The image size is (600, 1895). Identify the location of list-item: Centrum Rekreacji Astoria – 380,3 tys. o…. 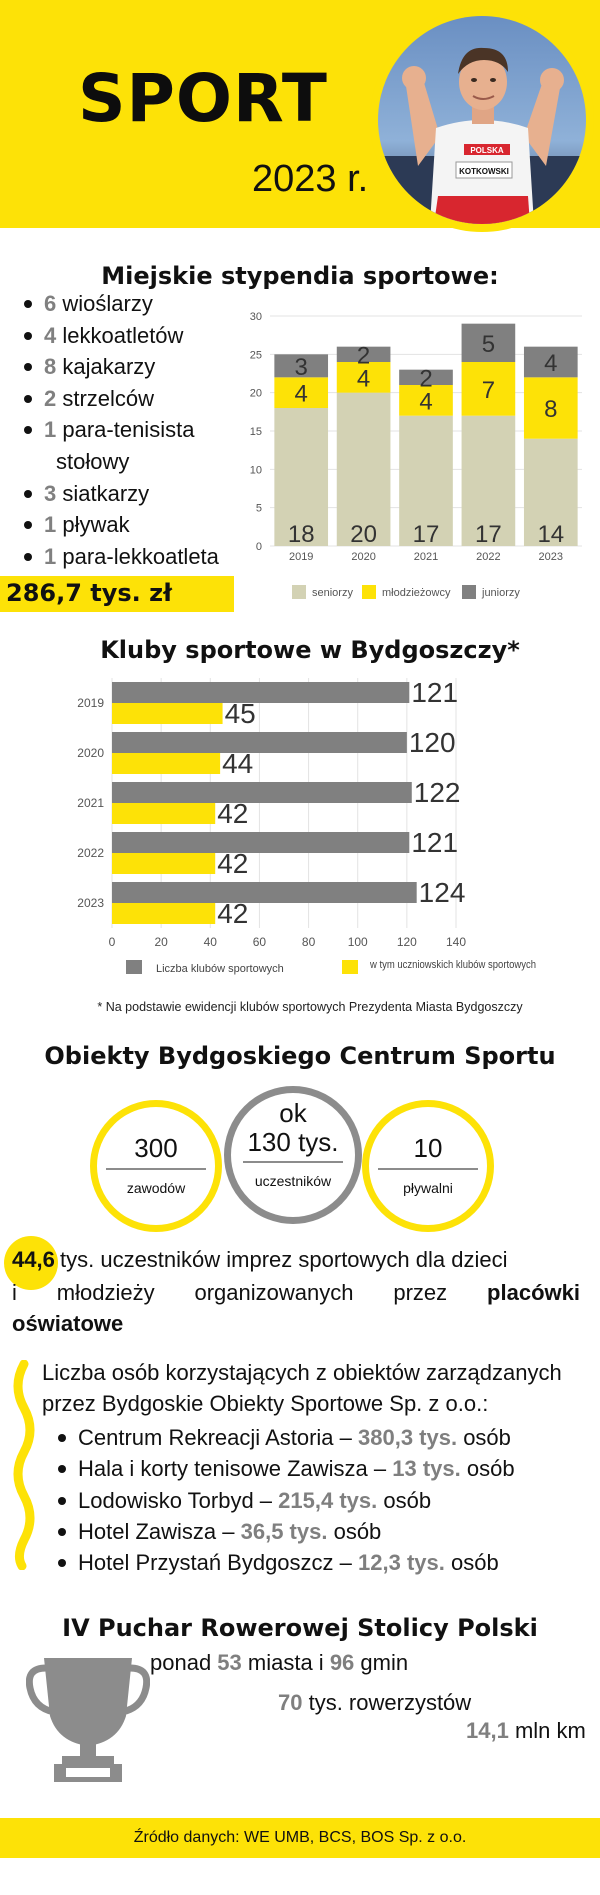
(285, 1437).